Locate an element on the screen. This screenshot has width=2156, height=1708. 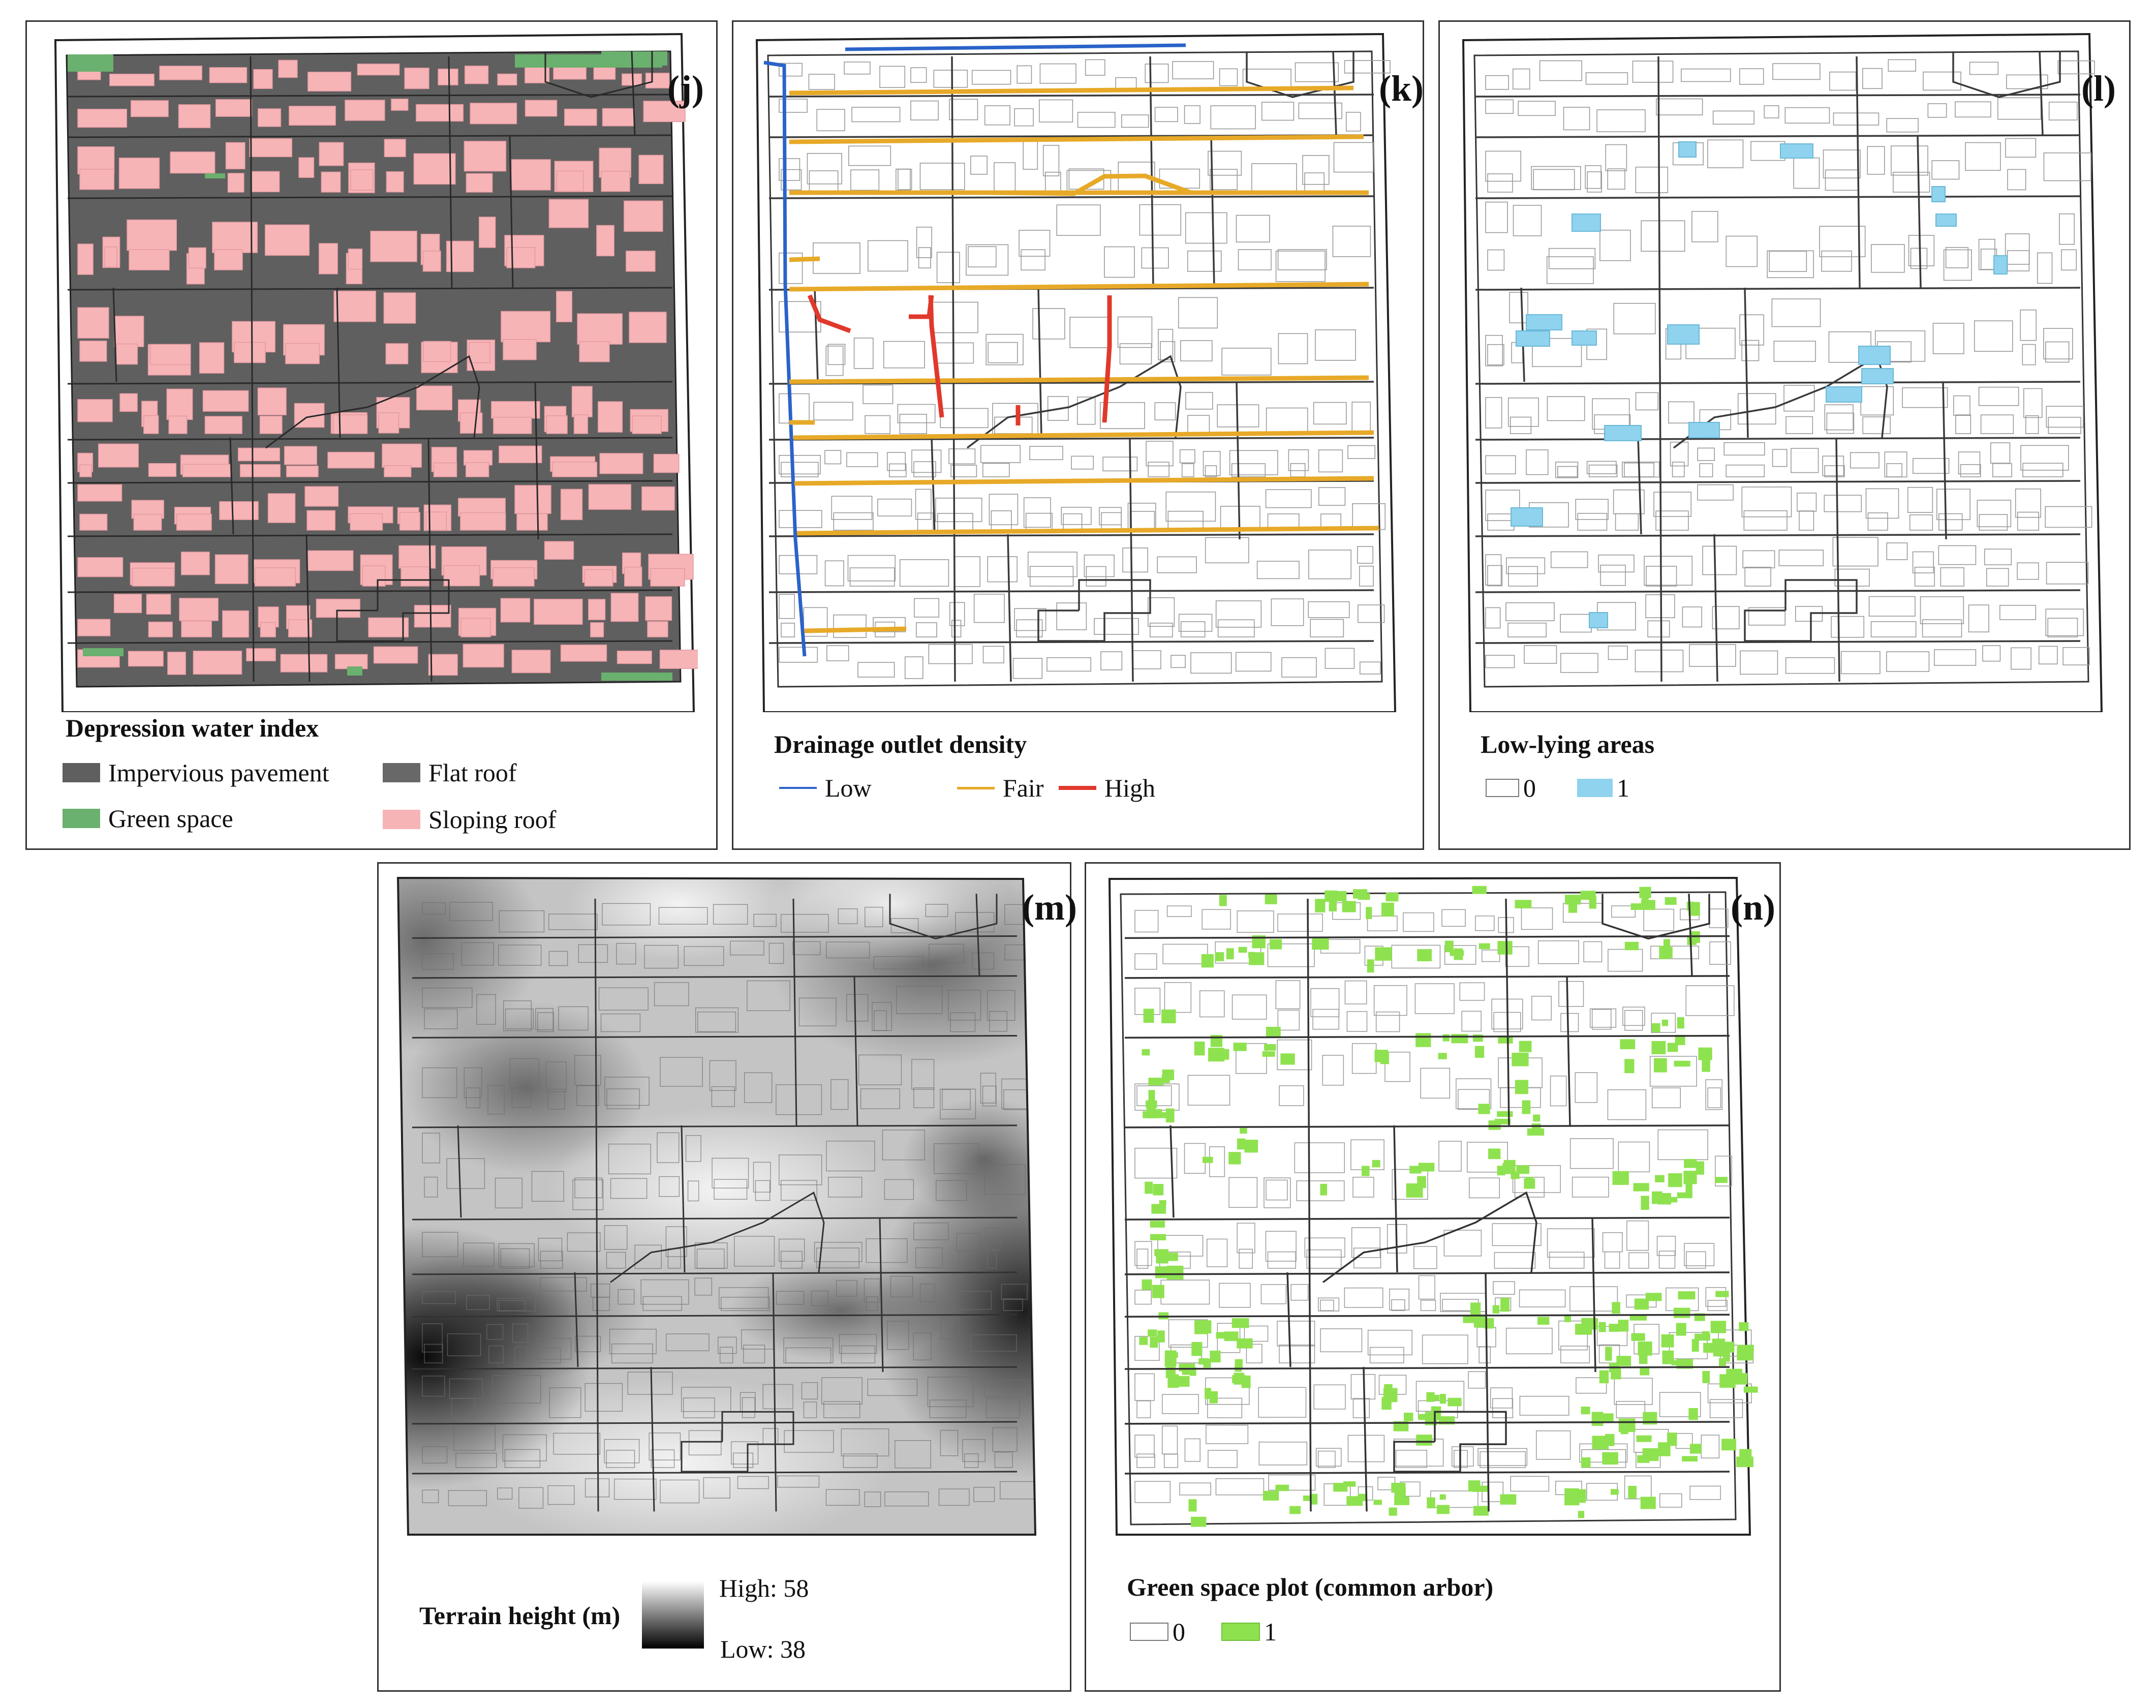
legend-item-fair: Fair is located at coordinates (1000, 788).